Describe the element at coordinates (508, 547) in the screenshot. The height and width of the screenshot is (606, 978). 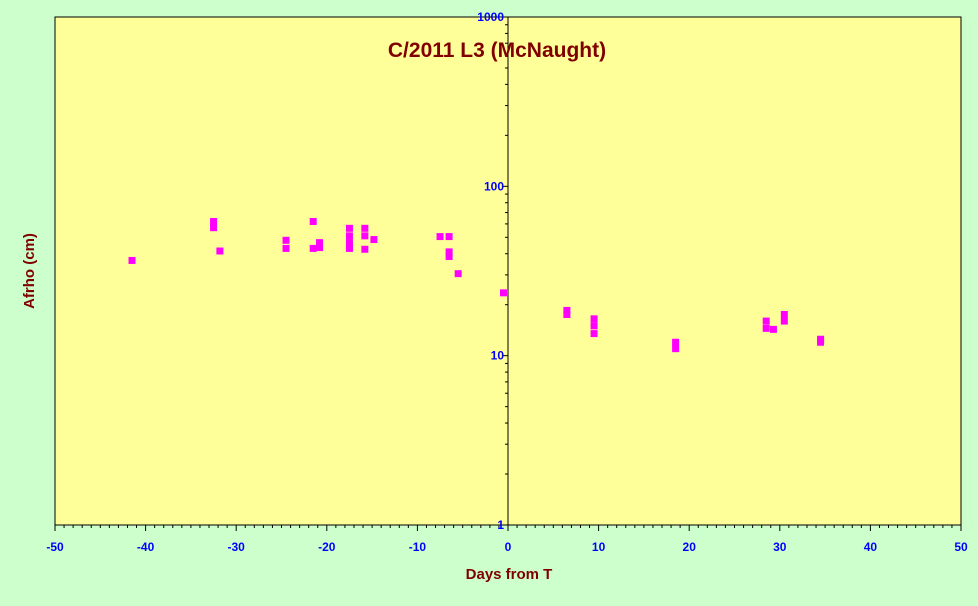
I see `x-tick-label: 0` at that location.